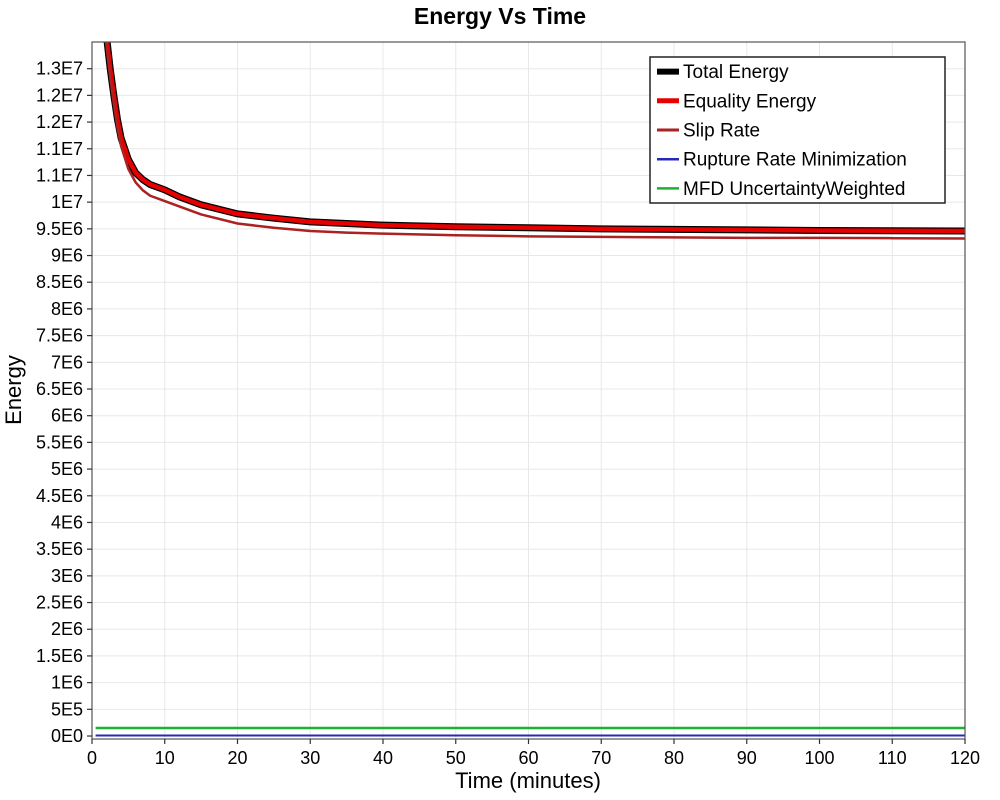 The image size is (1000, 800). I want to click on x-tick-label: 70, so click(601, 758).